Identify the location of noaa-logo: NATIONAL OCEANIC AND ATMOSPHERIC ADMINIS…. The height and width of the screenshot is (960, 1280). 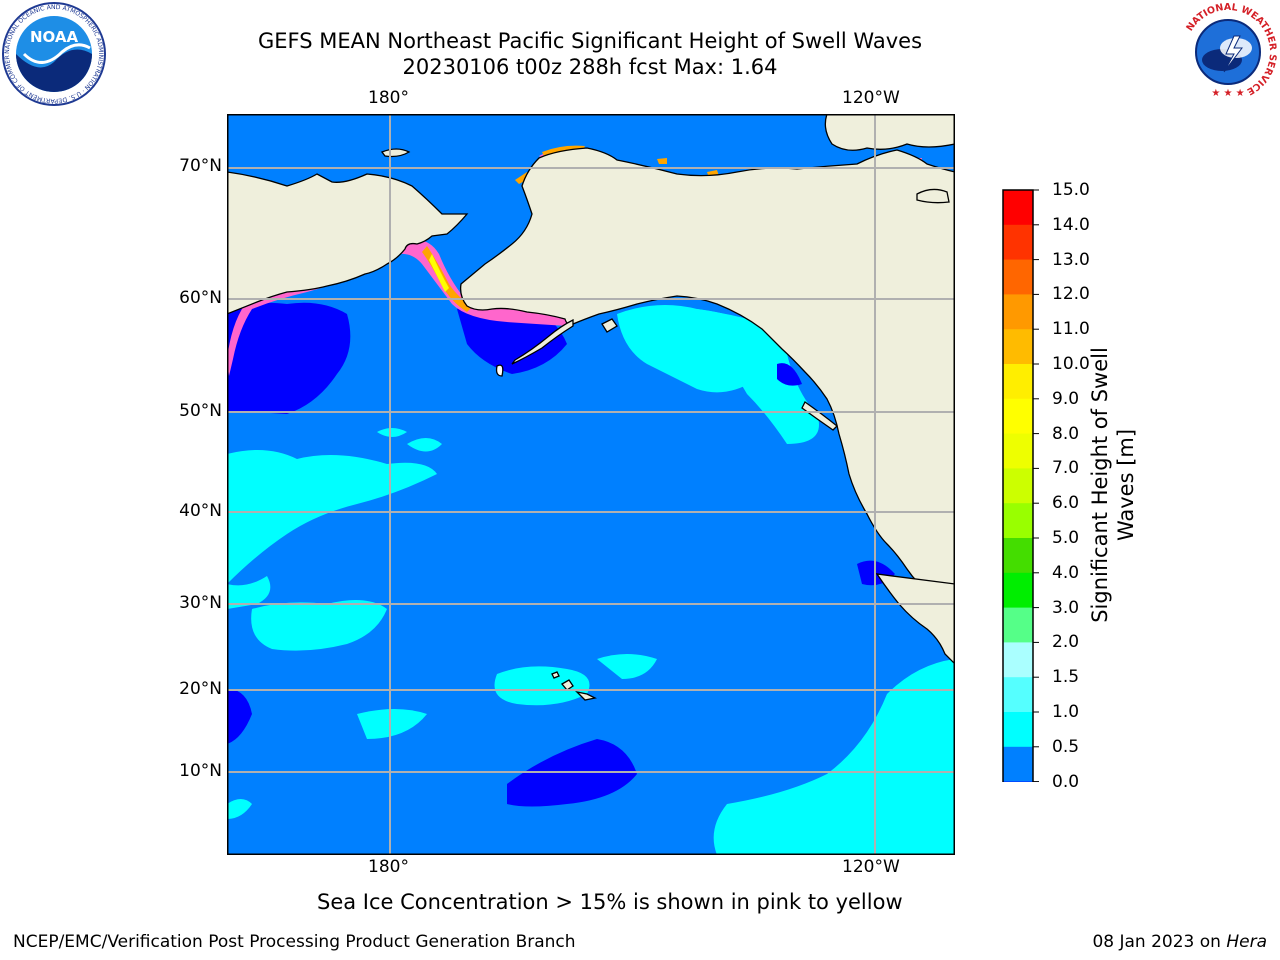
(54, 54).